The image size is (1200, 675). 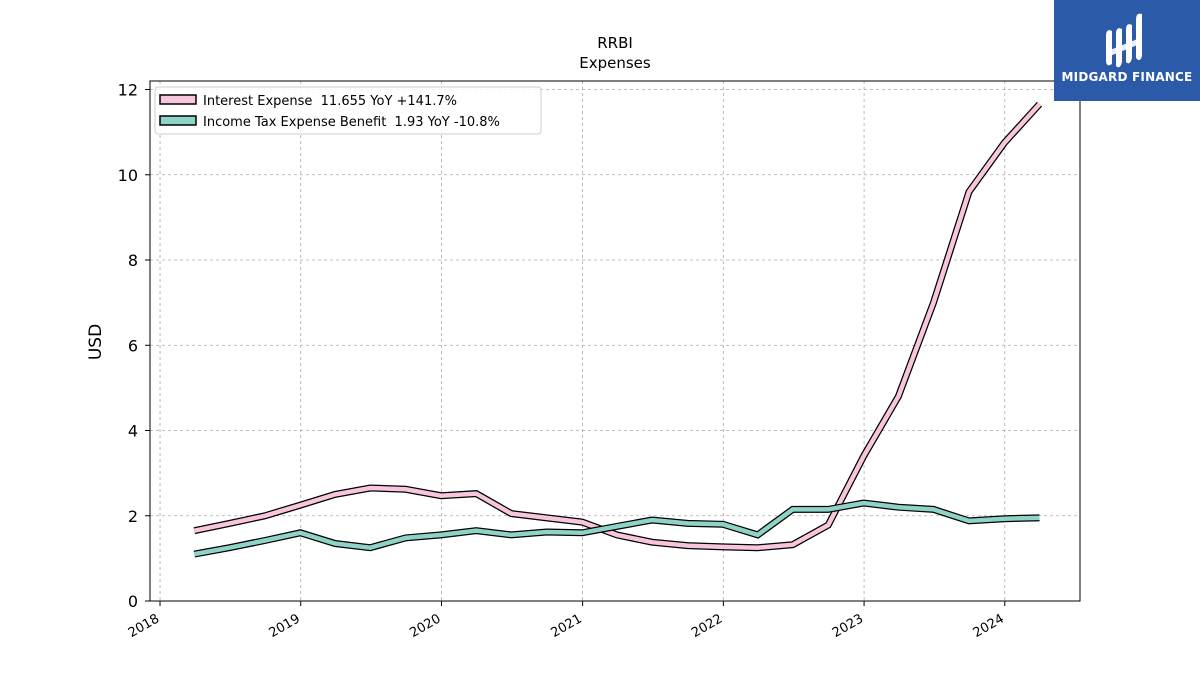 I want to click on x-axis: 2018 2019 2020 2021 2022 2023 2024, so click(x=566, y=621).